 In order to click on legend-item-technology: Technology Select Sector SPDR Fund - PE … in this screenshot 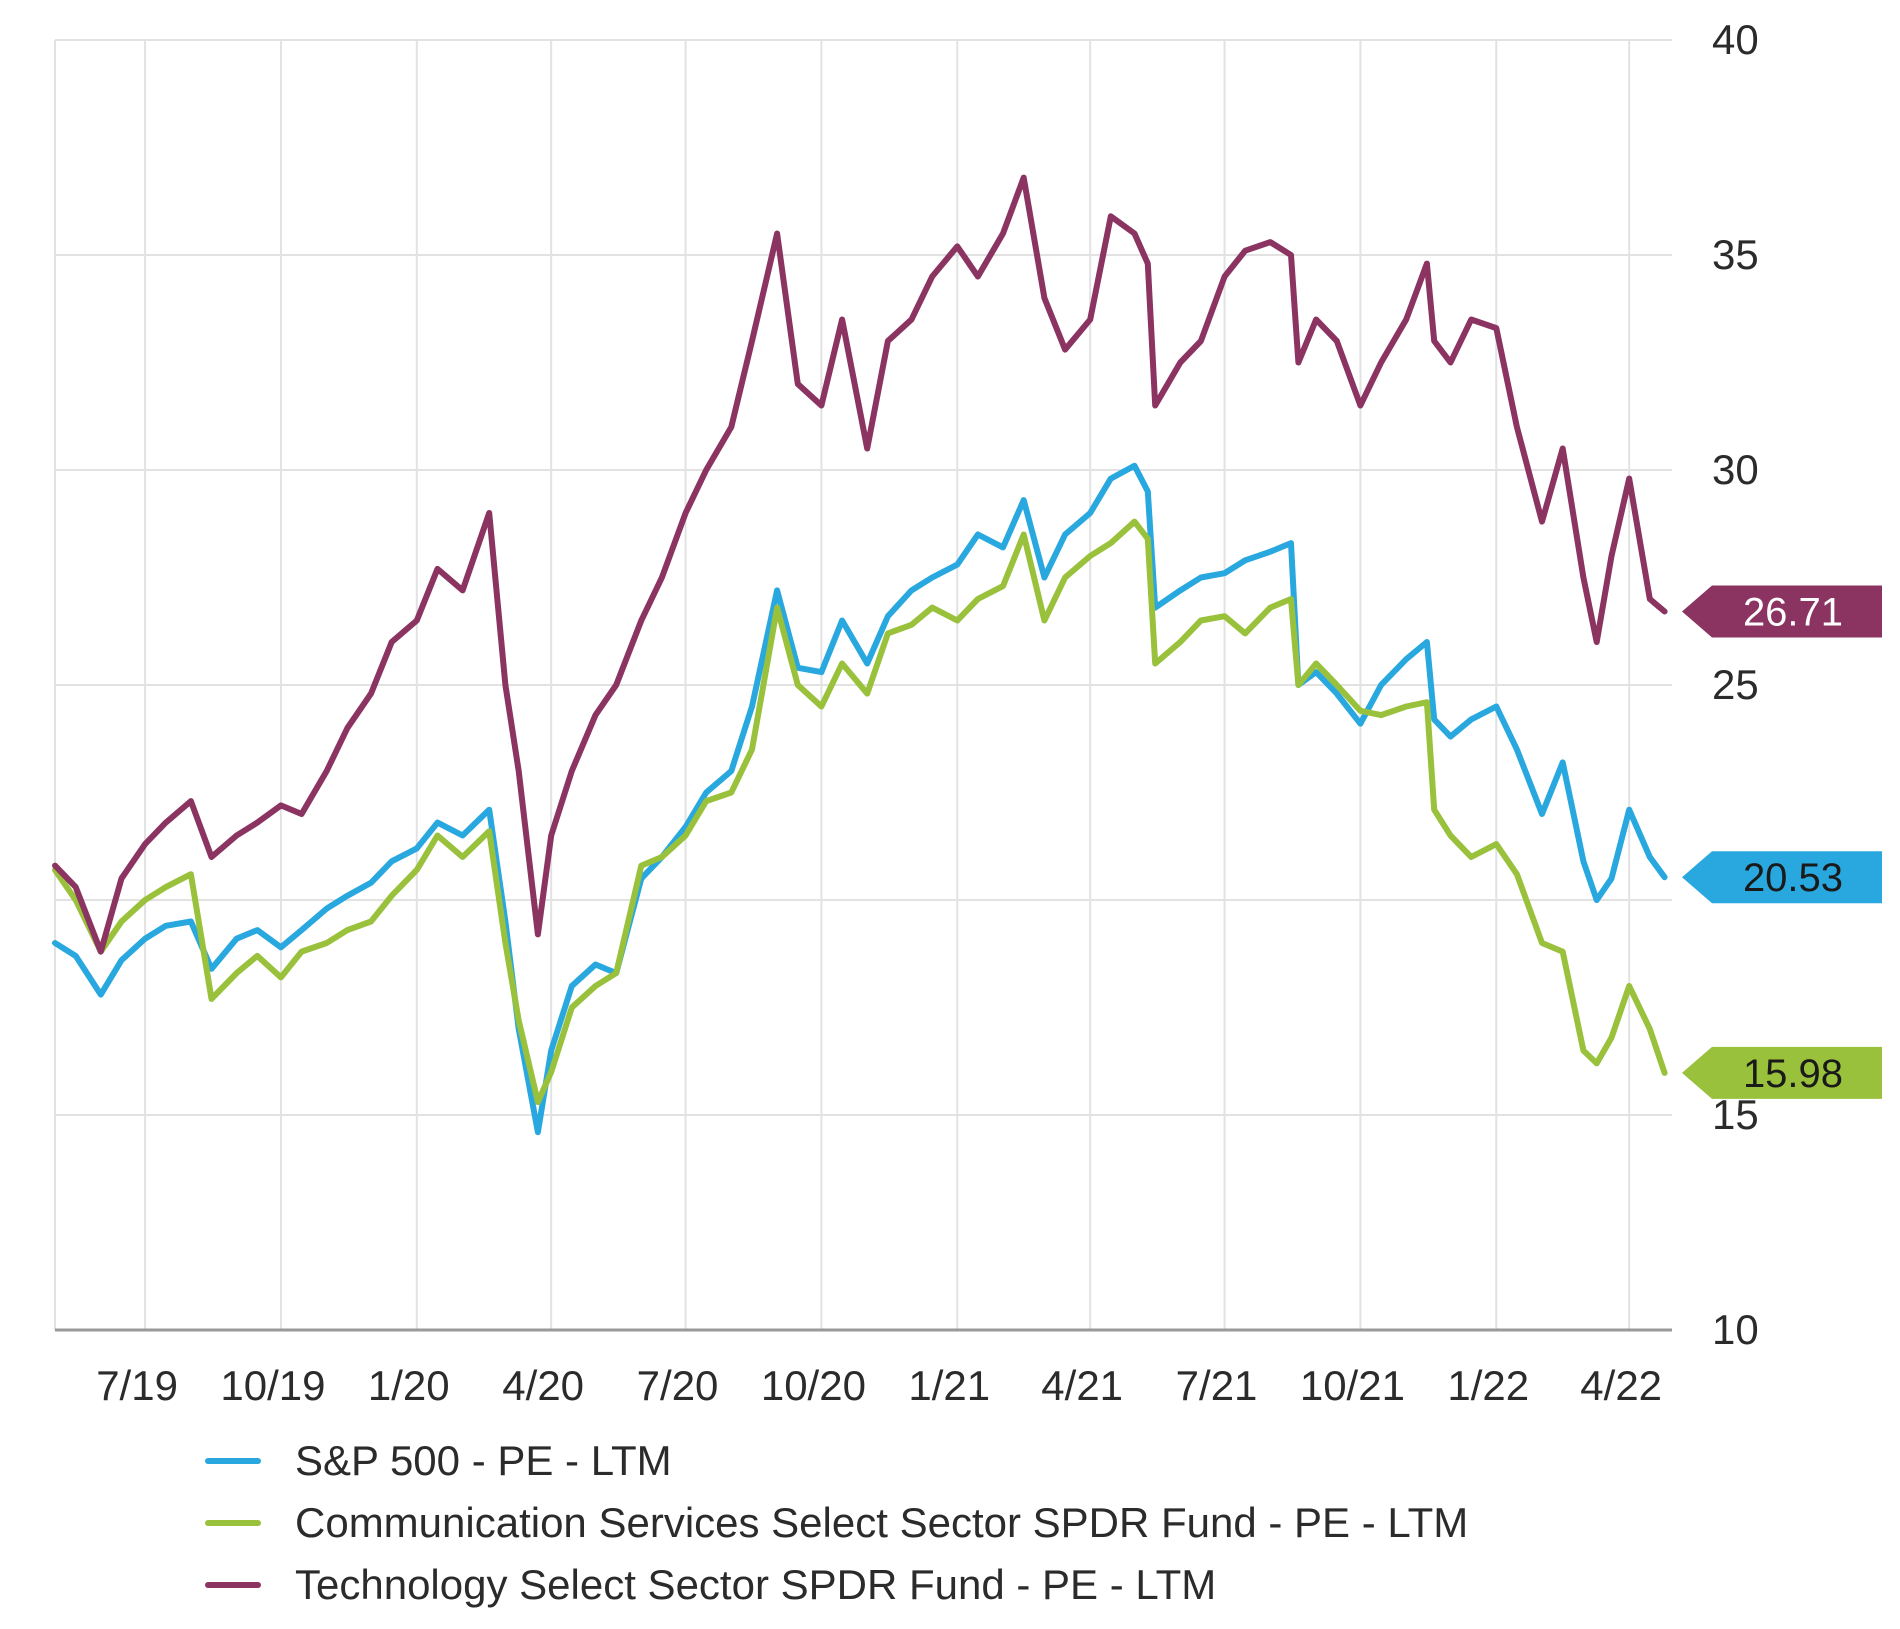, I will do `click(836, 1585)`.